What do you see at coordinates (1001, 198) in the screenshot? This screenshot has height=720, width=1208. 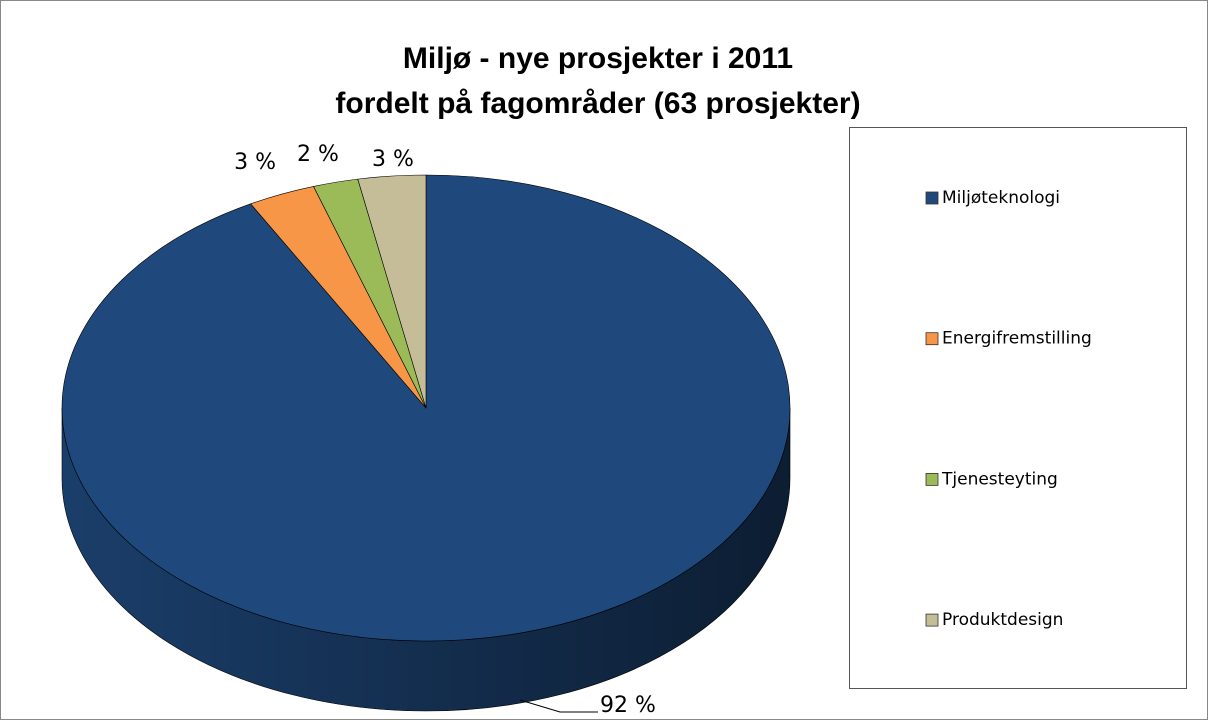 I see `legend-label: Miljøteknologi` at bounding box center [1001, 198].